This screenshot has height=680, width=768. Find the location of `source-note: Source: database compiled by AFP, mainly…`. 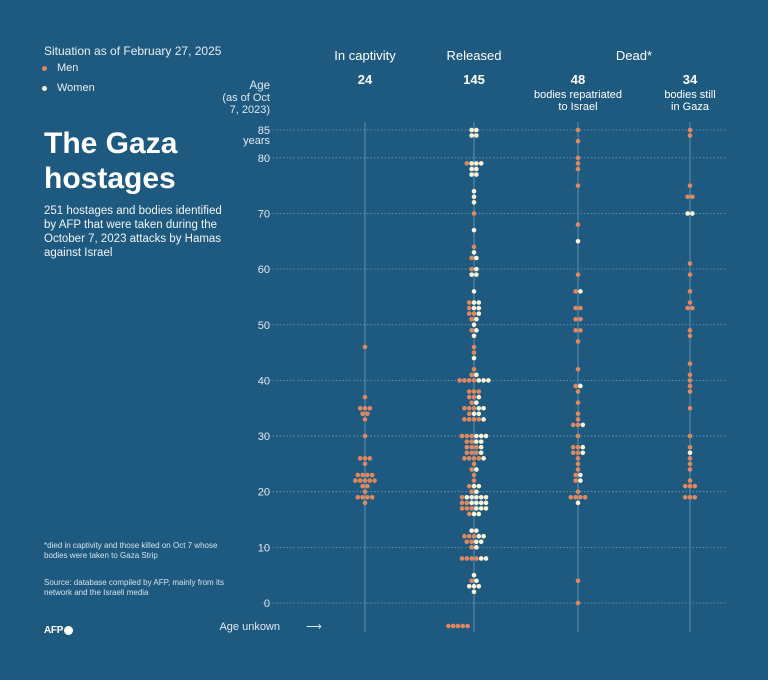

source-note: Source: database compiled by AFP, mainly… is located at coordinates (134, 587).